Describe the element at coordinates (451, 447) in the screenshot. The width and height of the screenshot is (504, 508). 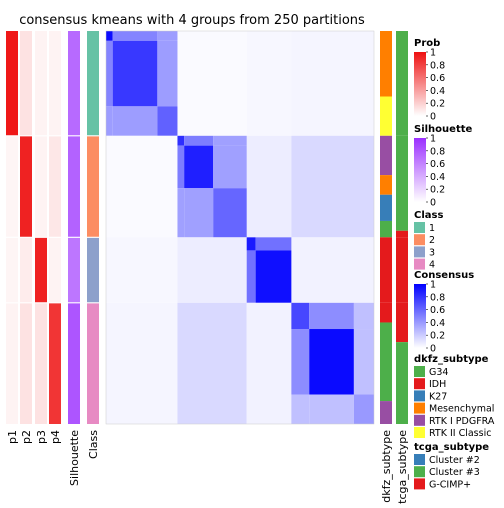
I see `legend-title-tcga-subtype: tcga_subtype` at that location.